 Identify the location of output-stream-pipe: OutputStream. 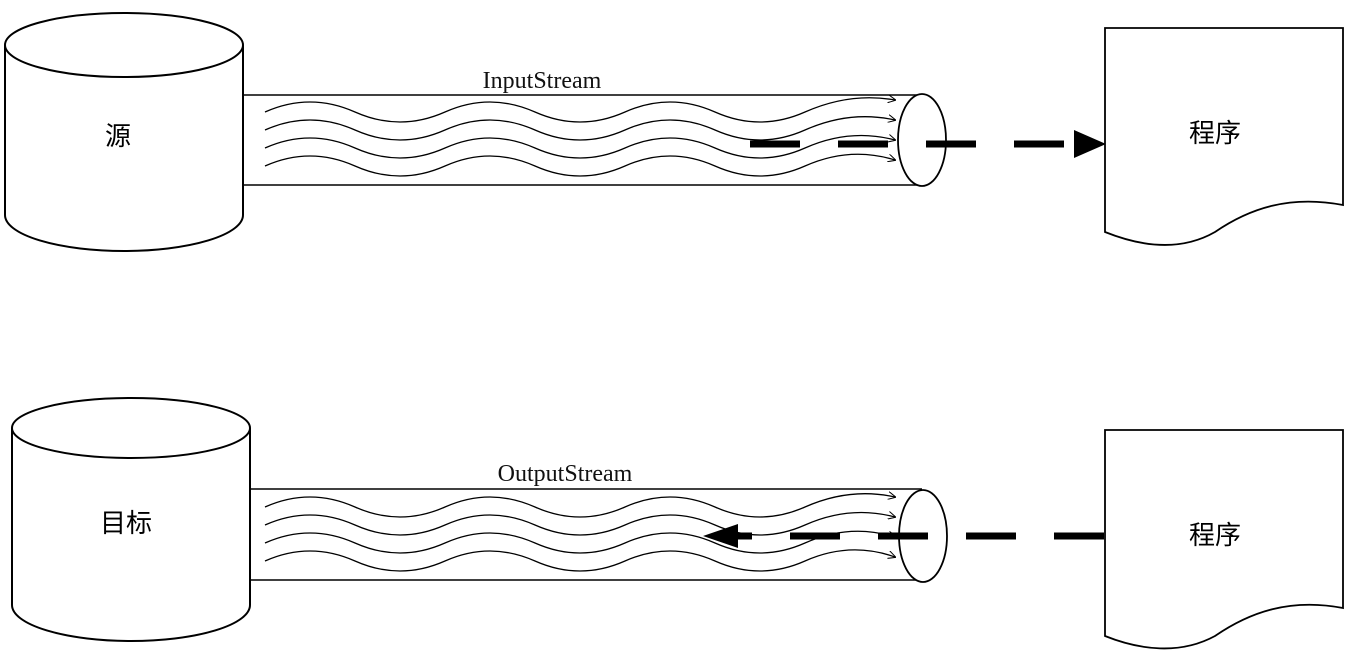
(599, 522).